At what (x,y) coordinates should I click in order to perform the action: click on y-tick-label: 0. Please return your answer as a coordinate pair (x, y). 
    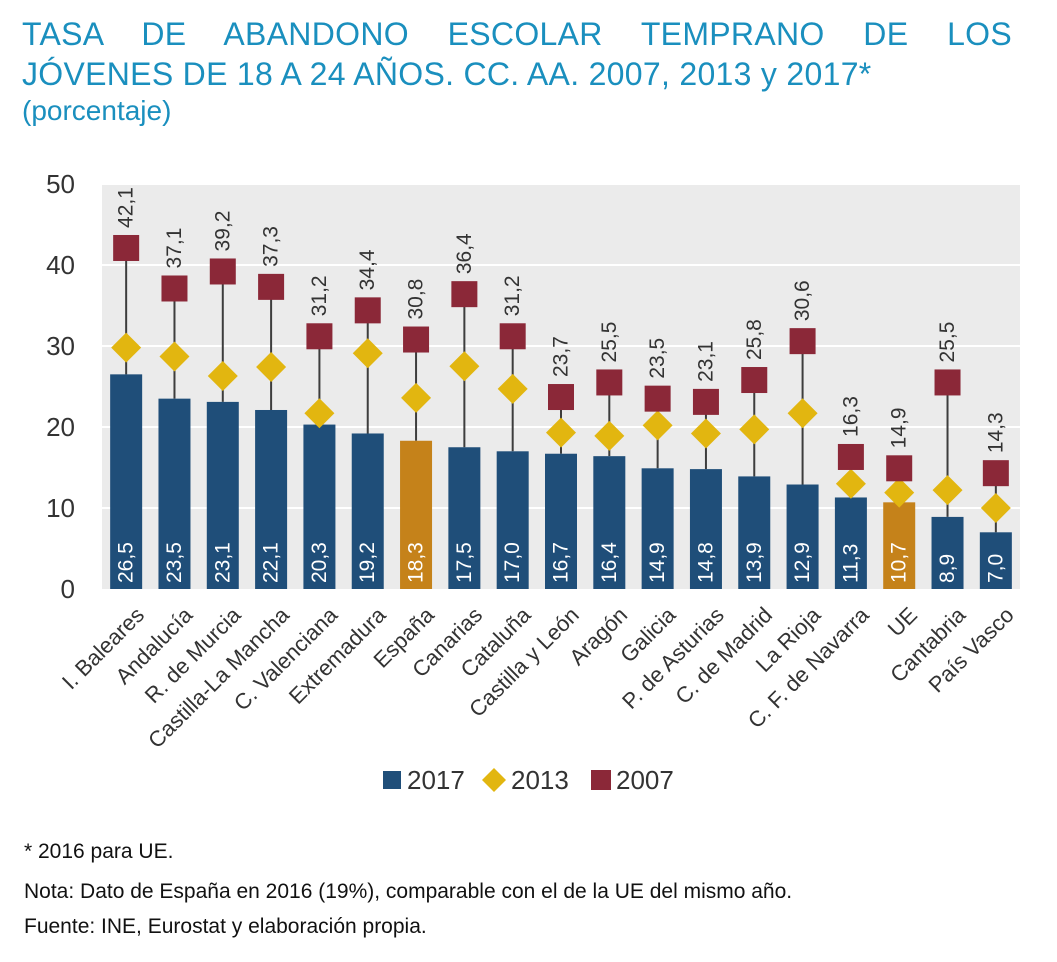
    Looking at the image, I should click on (68, 589).